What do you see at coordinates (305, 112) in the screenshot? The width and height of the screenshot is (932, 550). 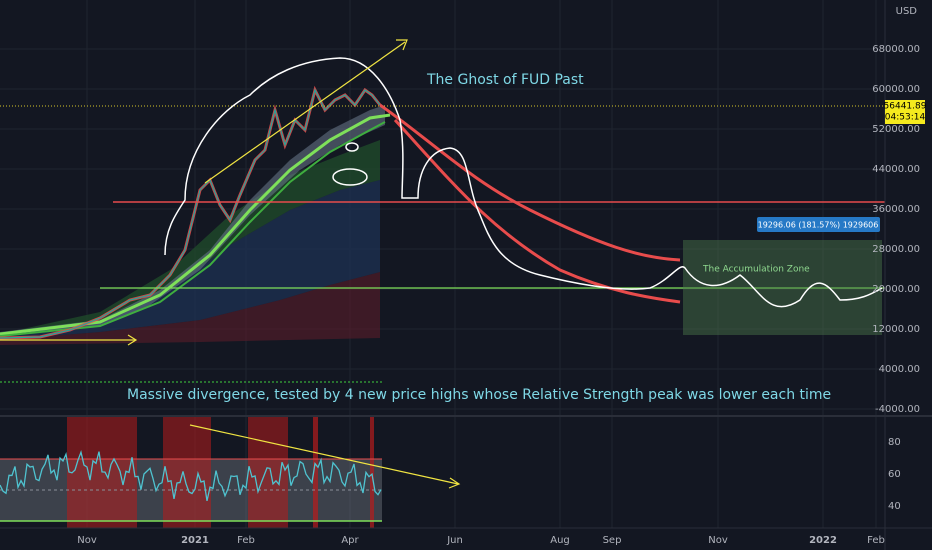 I see `trend-arrow` at bounding box center [305, 112].